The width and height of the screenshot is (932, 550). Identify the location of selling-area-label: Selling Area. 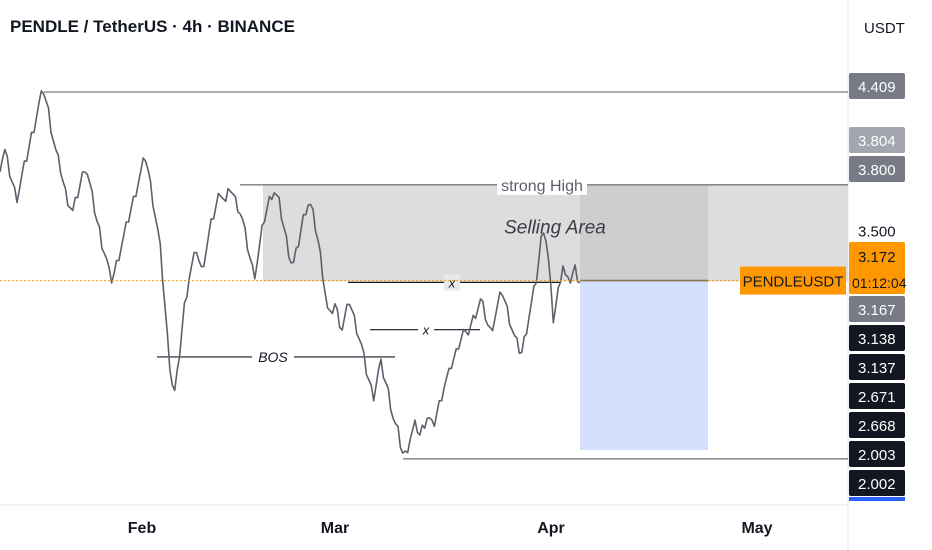
(555, 228).